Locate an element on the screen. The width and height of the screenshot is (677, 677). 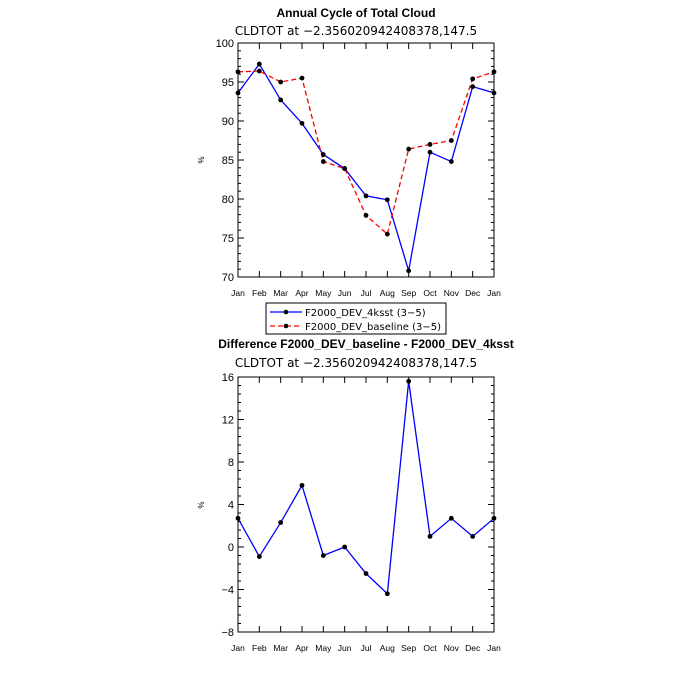
legend-label-baseline: F2000_DEV_baseline (3−5) is located at coordinates (373, 327).